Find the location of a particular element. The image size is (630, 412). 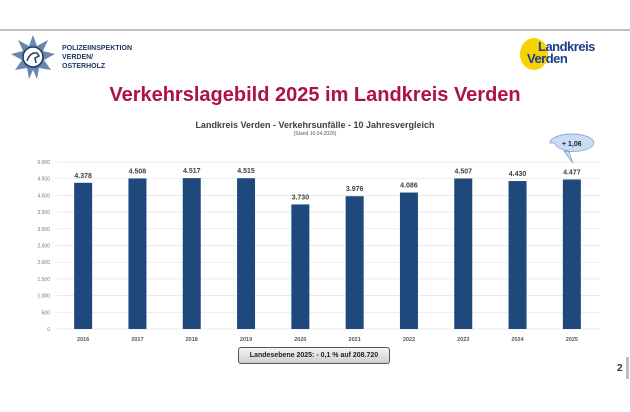

data-label: 4.515 is located at coordinates (246, 171).